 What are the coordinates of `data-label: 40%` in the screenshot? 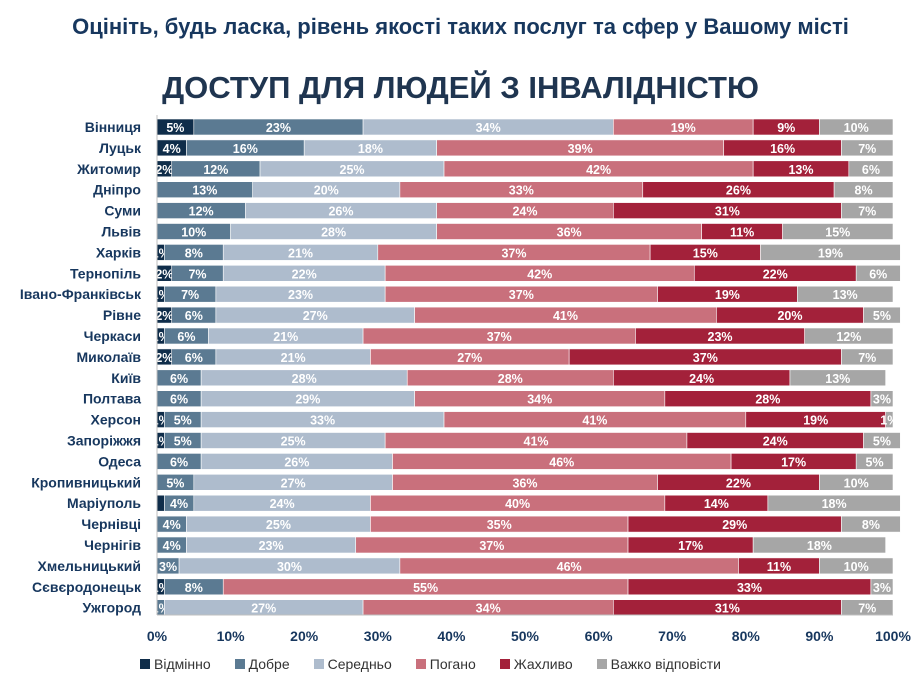 It's located at (517, 504).